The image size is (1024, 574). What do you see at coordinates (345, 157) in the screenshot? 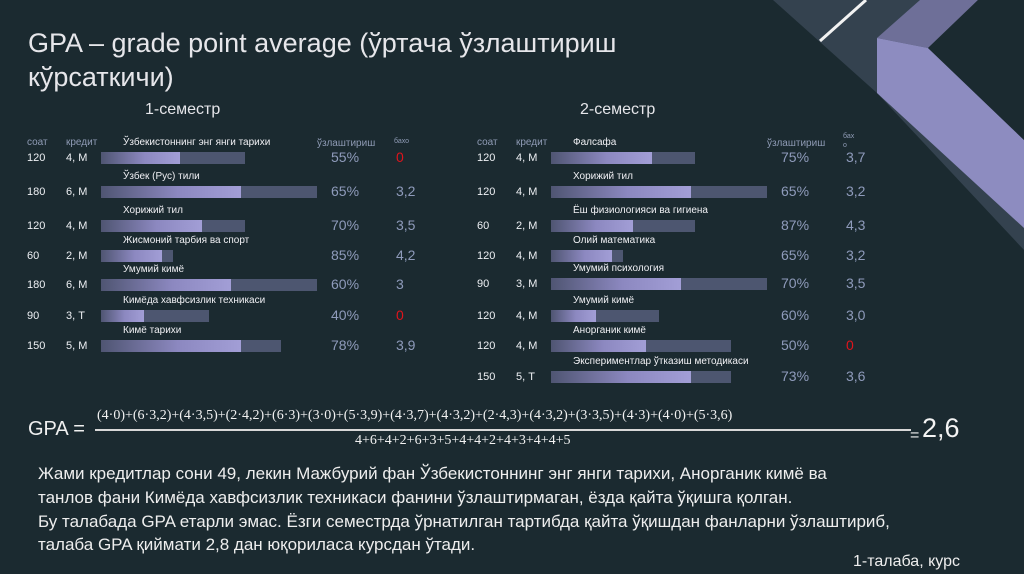
I see `mastery-percent: 55%` at bounding box center [345, 157].